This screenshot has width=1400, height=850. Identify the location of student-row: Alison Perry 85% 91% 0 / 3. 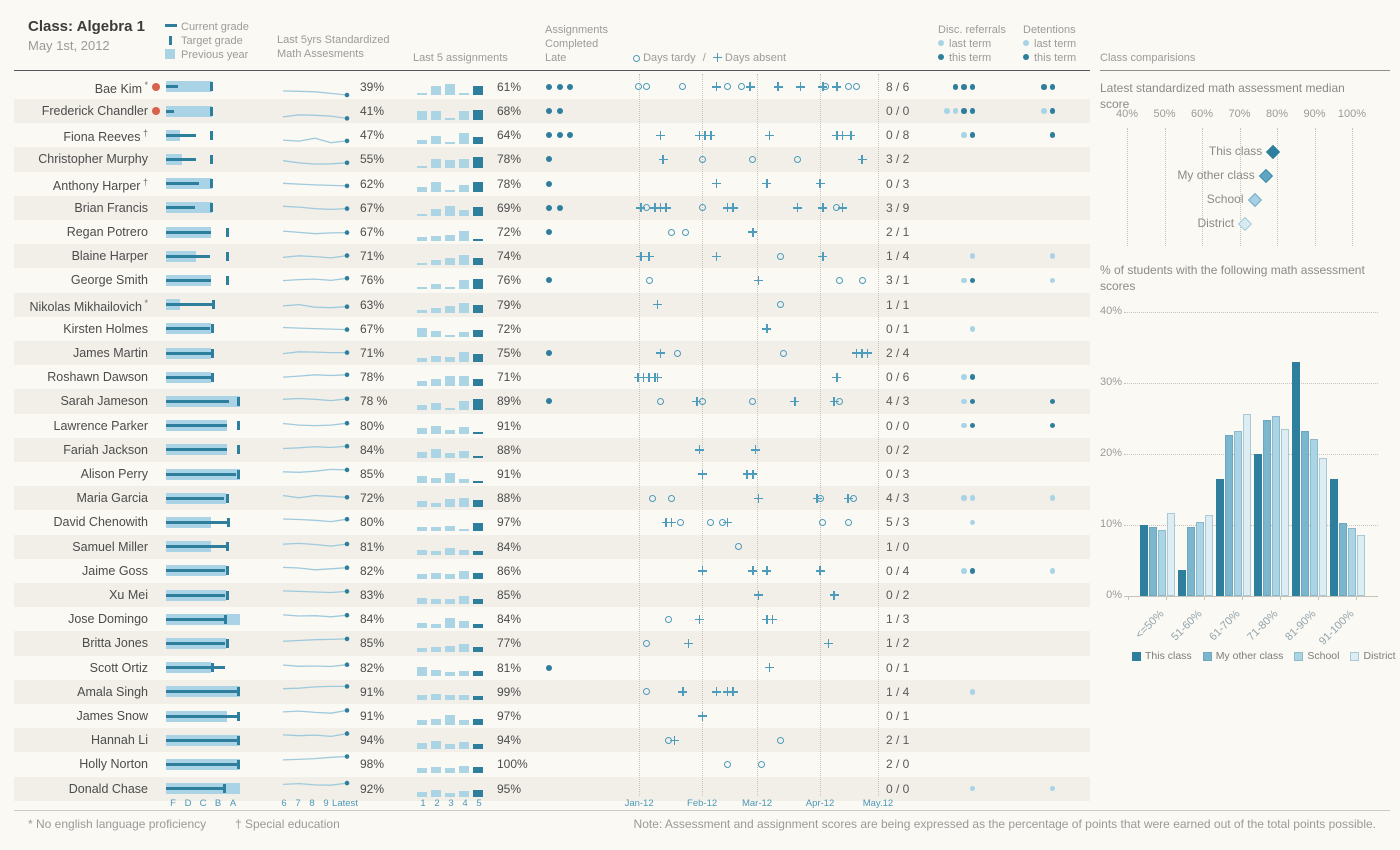
(545, 474).